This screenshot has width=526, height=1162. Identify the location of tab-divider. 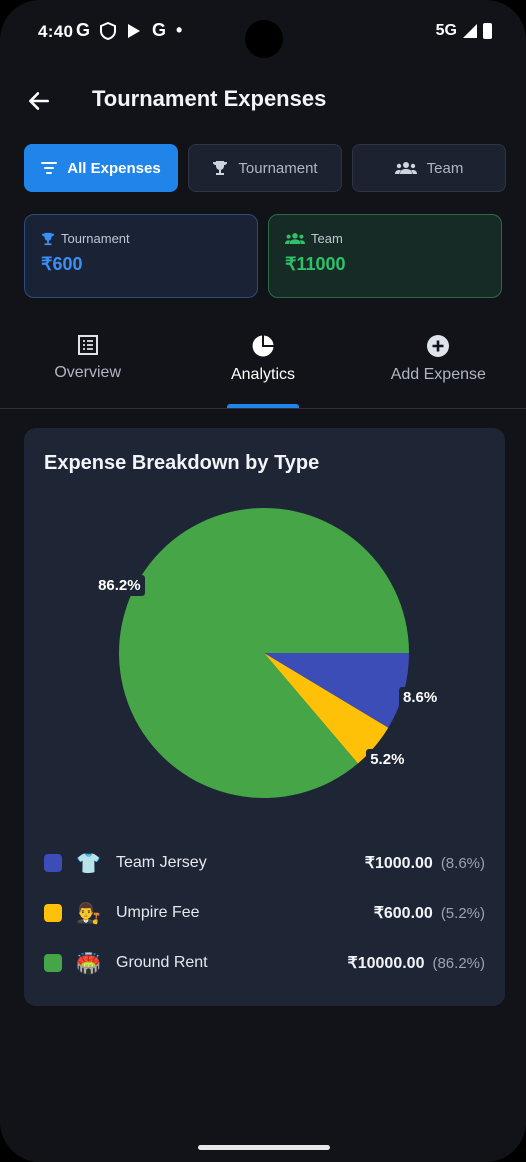
(263, 408).